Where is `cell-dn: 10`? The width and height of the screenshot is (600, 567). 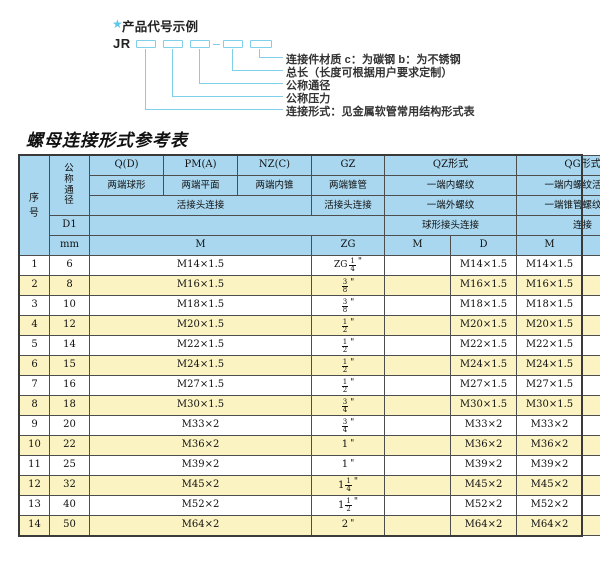 cell-dn: 10 is located at coordinates (69, 305).